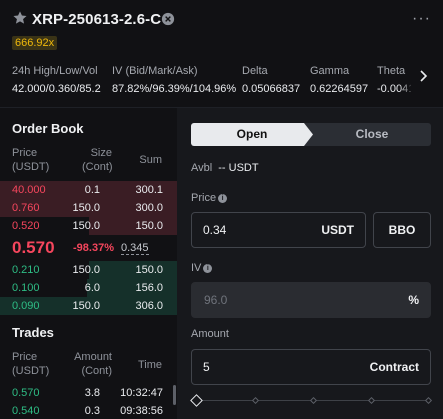  Describe the element at coordinates (29, 190) in the screenshot. I see `ask-price: 40.000` at that location.